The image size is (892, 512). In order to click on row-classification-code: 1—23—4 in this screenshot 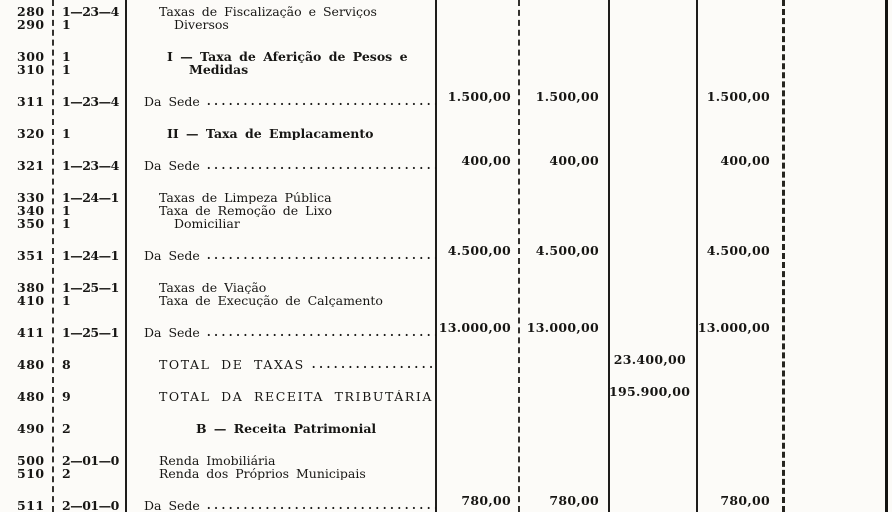, I will do `click(90, 165)`.